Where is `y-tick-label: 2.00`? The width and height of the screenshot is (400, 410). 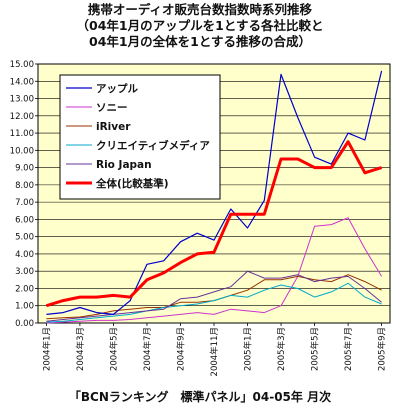
y-tick-label: 2.00 is located at coordinates (24, 289).